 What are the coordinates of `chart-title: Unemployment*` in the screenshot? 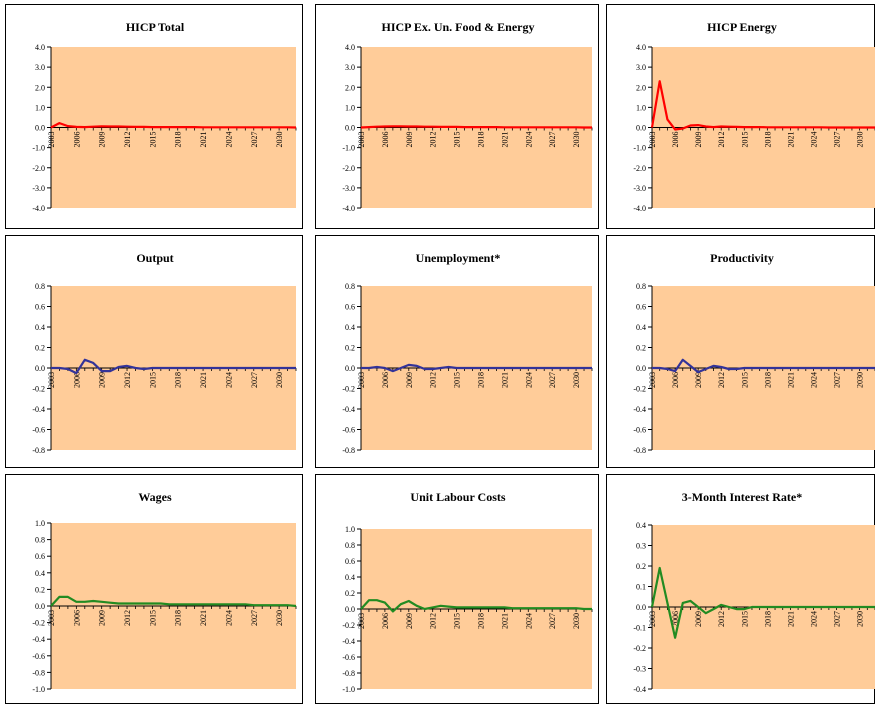 It's located at (458, 258).